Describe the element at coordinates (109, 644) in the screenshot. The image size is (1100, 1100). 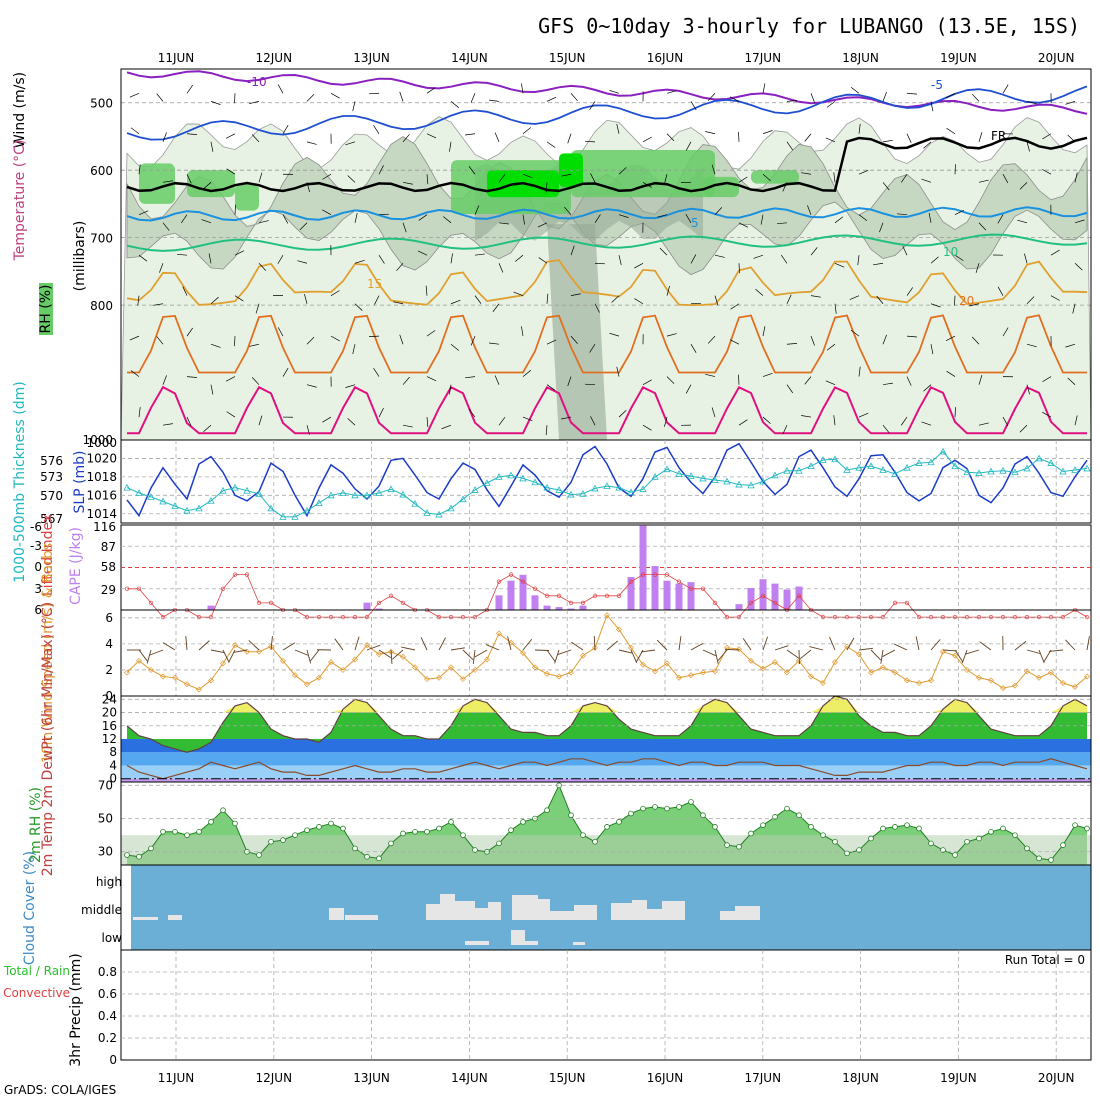
I see `wind-tick: 4` at that location.